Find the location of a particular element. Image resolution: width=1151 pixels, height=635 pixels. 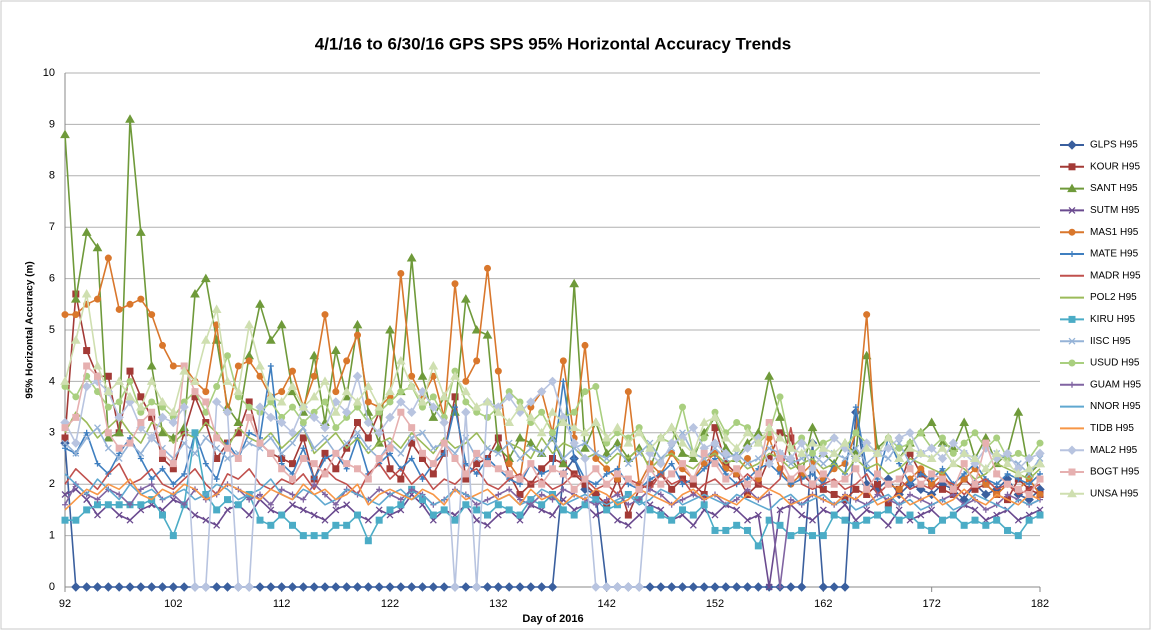

y-tick-label: 0 is located at coordinates (52, 587).